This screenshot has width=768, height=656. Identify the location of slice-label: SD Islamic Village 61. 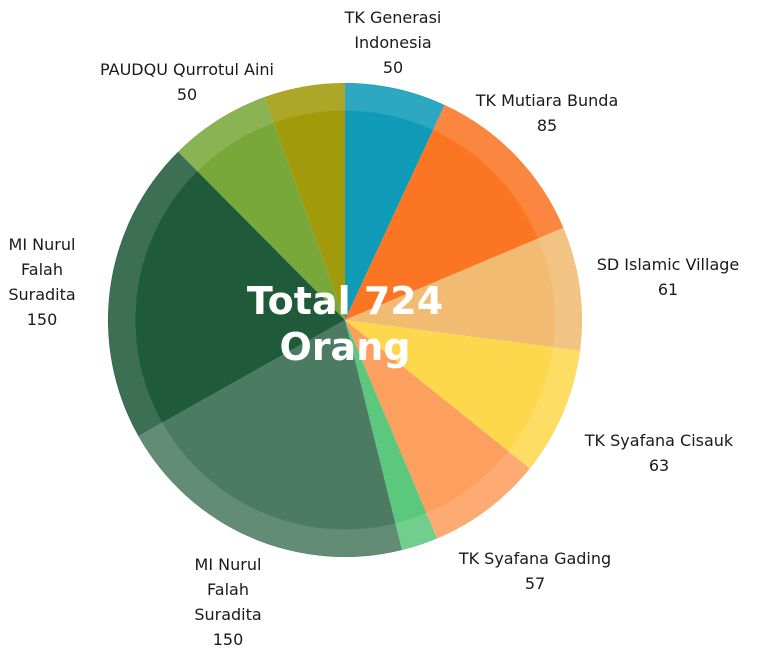
(668, 277).